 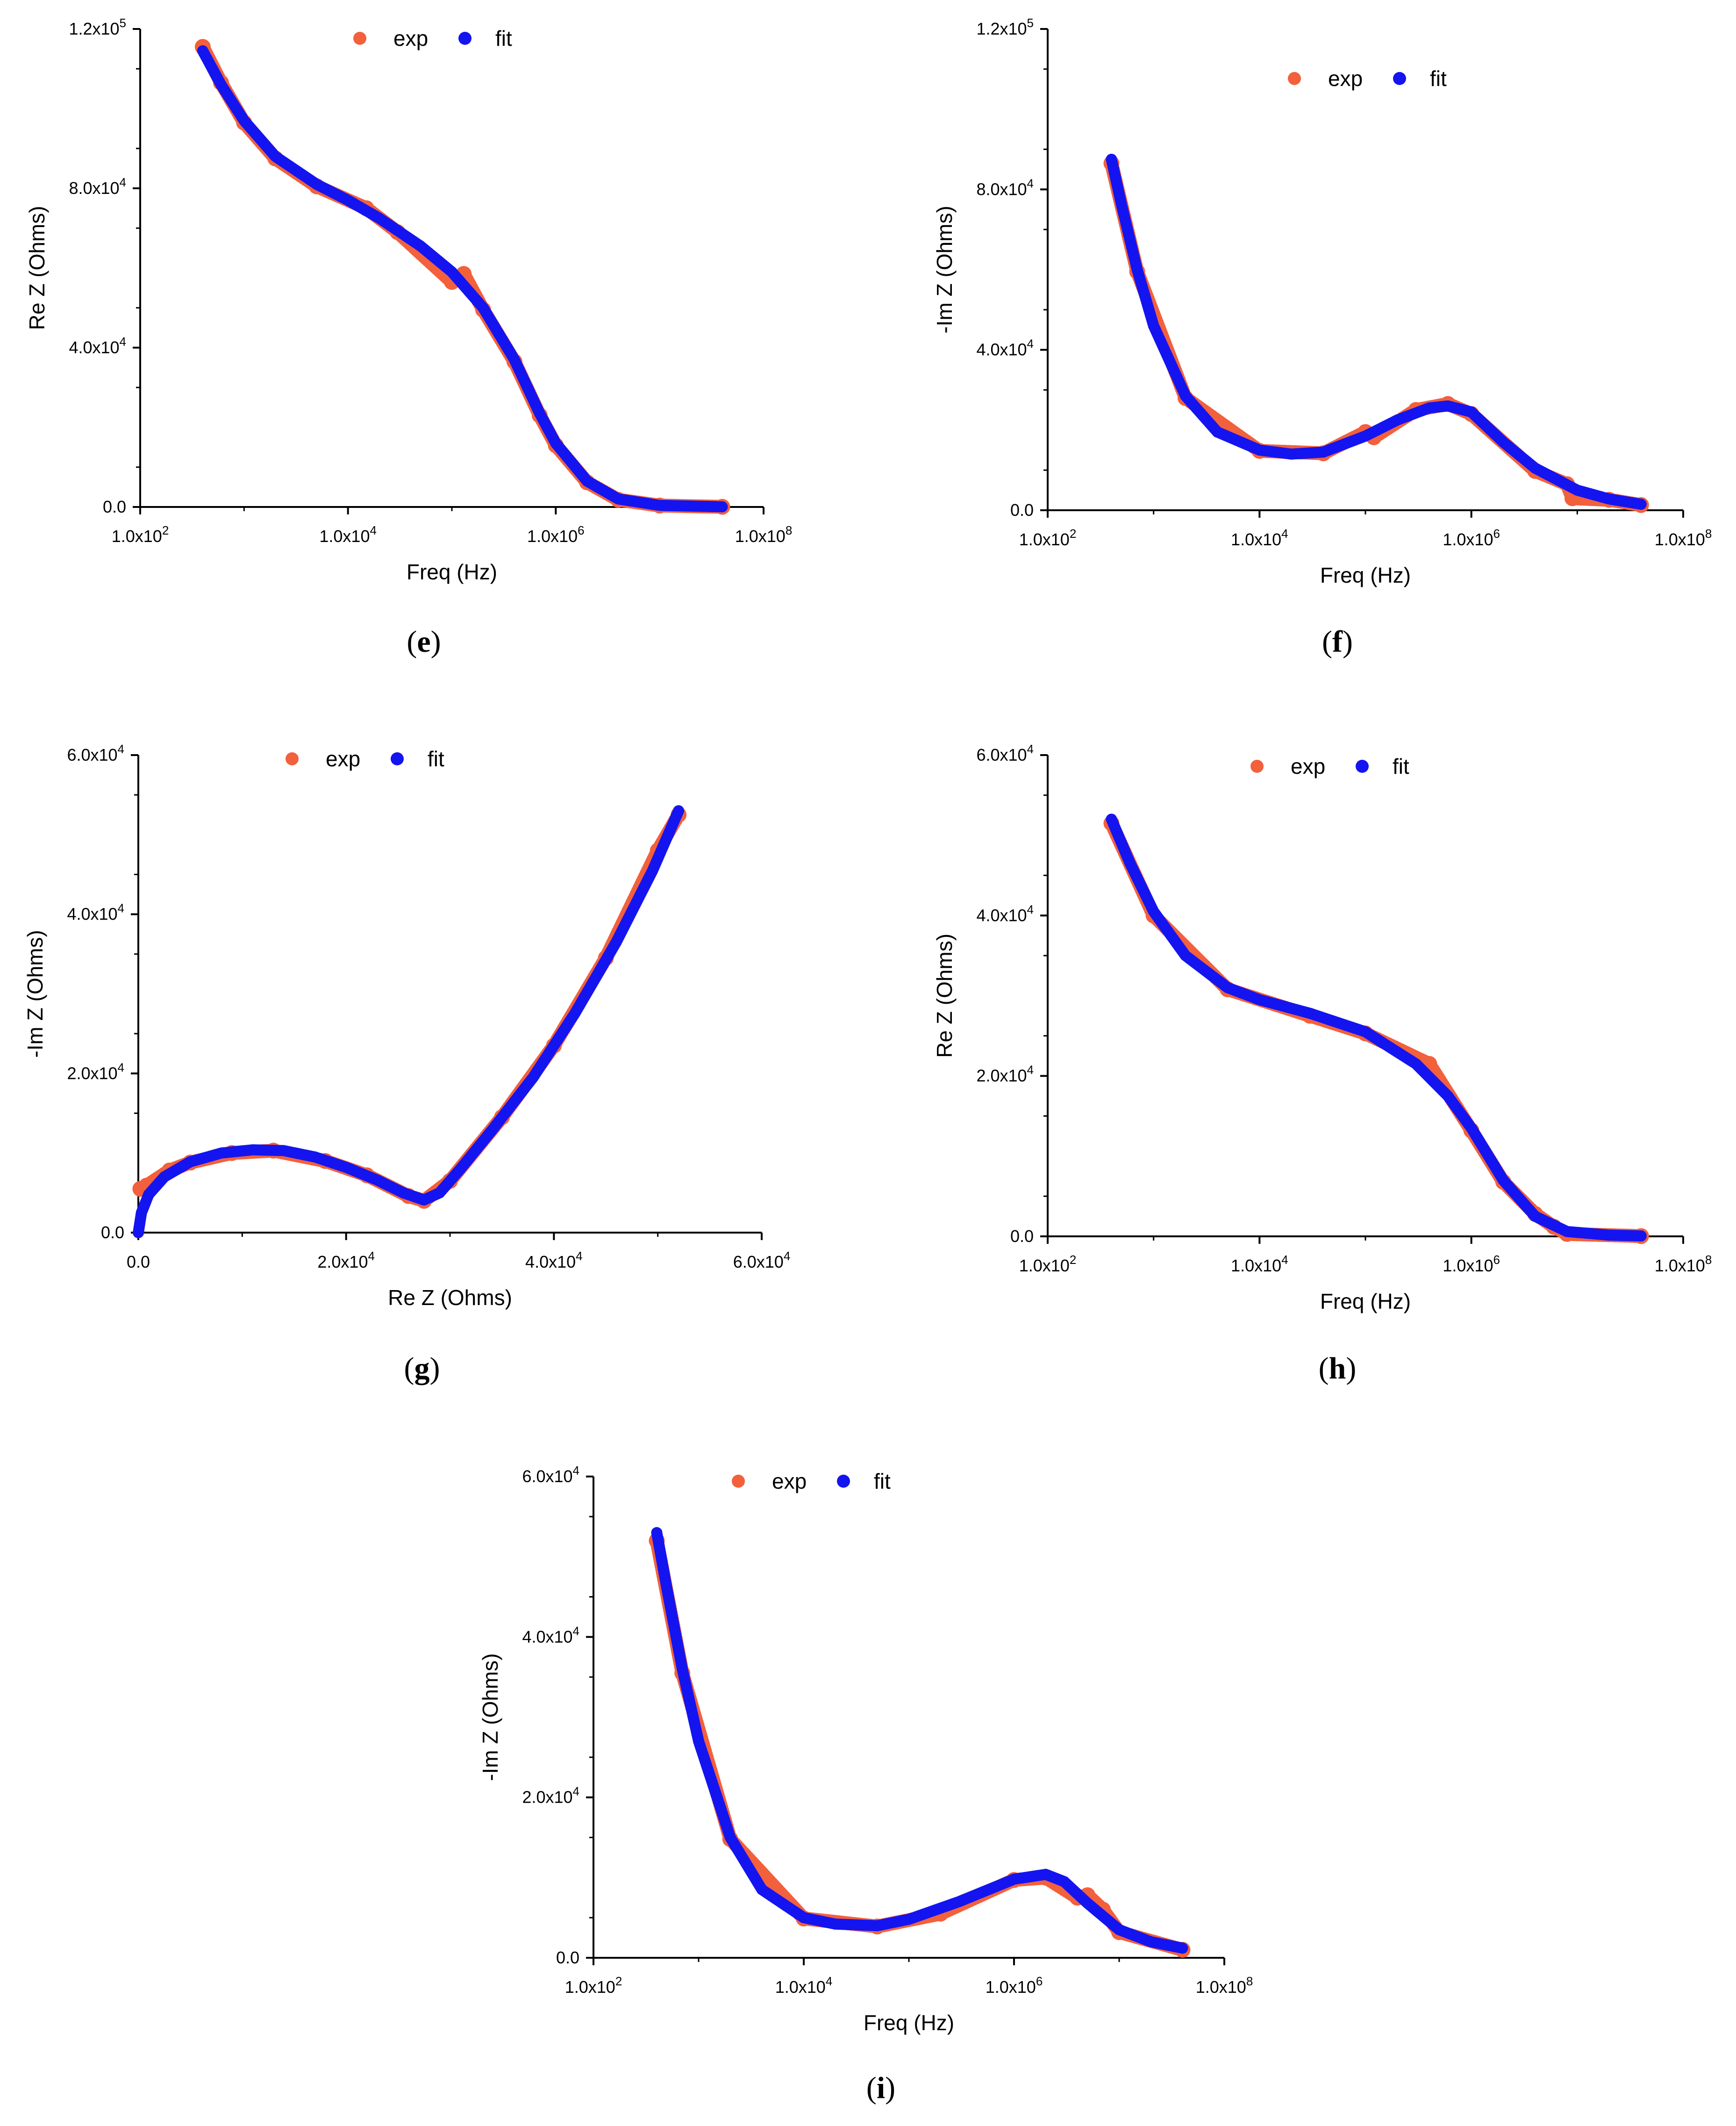 I want to click on y-tick-label-mantissa: 8.0x10, so click(x=94, y=188).